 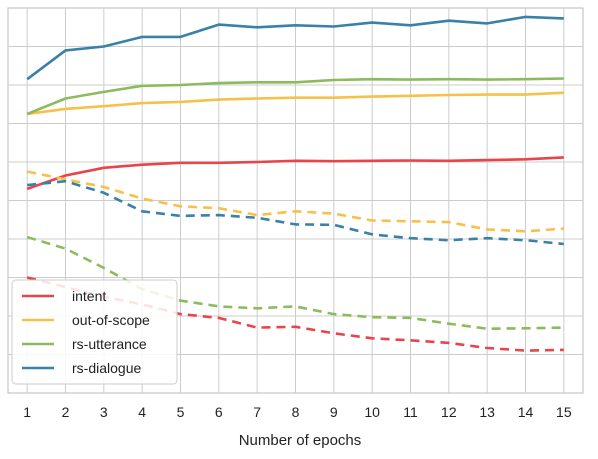 What do you see at coordinates (295, 103) in the screenshot?
I see `series-line-out-of-scope-solid` at bounding box center [295, 103].